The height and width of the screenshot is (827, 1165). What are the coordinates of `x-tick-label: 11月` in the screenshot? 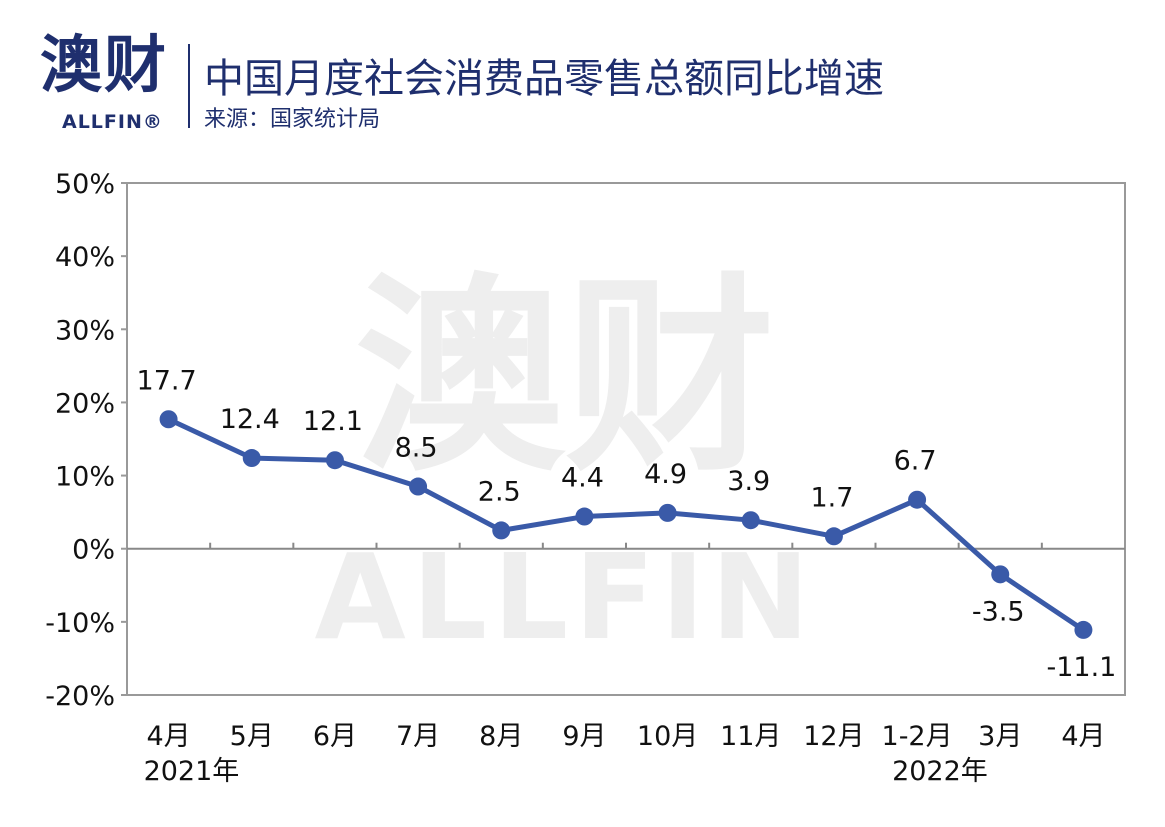 It's located at (750, 736).